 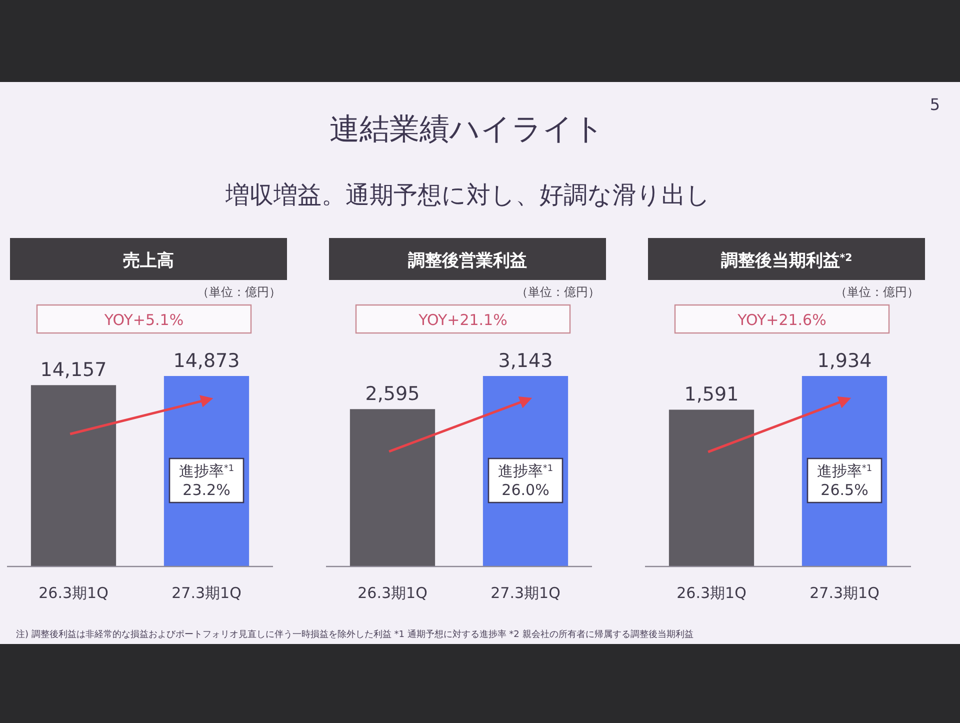 I want to click on chart-title: 調整後当期利益$^{*2}$, so click(x=786, y=261).